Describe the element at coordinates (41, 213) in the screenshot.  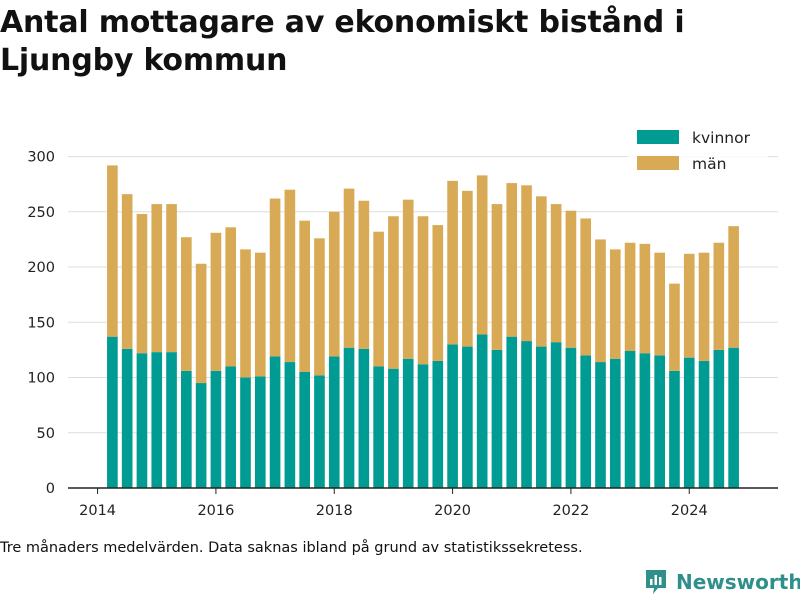
I see `y-tick-label: 250` at that location.